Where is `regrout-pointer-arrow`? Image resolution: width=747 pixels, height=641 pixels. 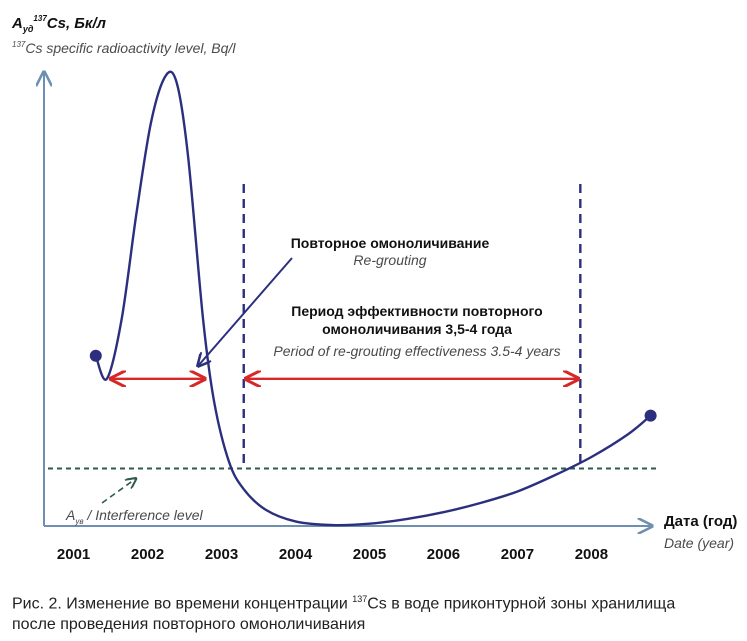
regrout-pointer-arrow is located at coordinates (245, 311).